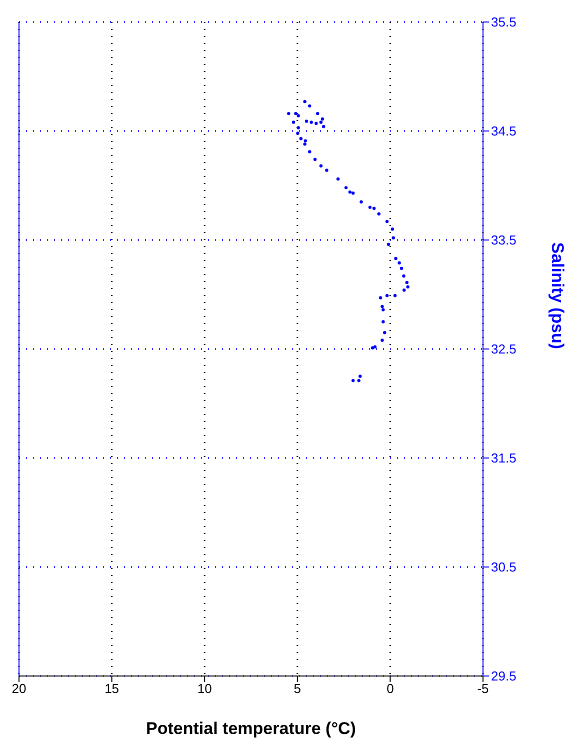 The width and height of the screenshot is (576, 754). What do you see at coordinates (298, 688) in the screenshot?
I see `x-tick-label: 5` at bounding box center [298, 688].